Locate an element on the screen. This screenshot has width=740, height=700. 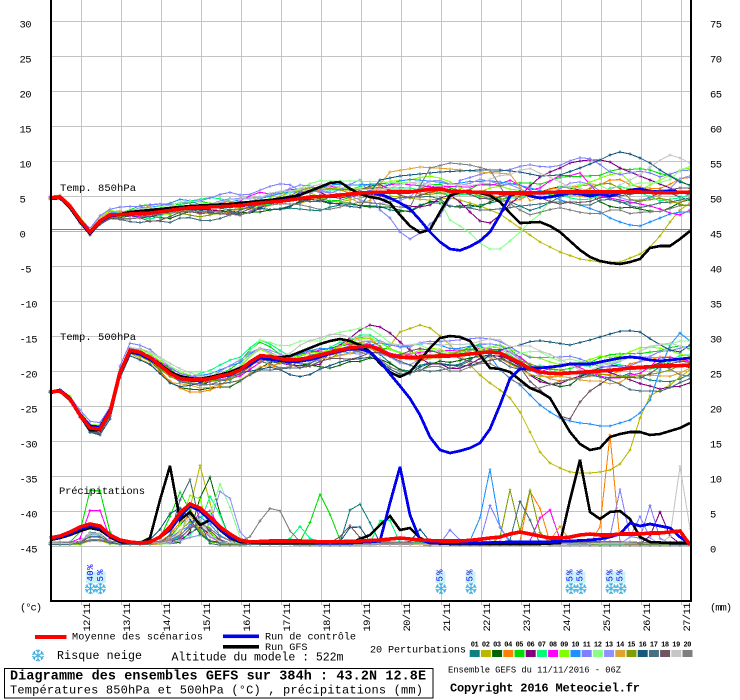
svg-text: 05 is located at coordinates (520, 646).